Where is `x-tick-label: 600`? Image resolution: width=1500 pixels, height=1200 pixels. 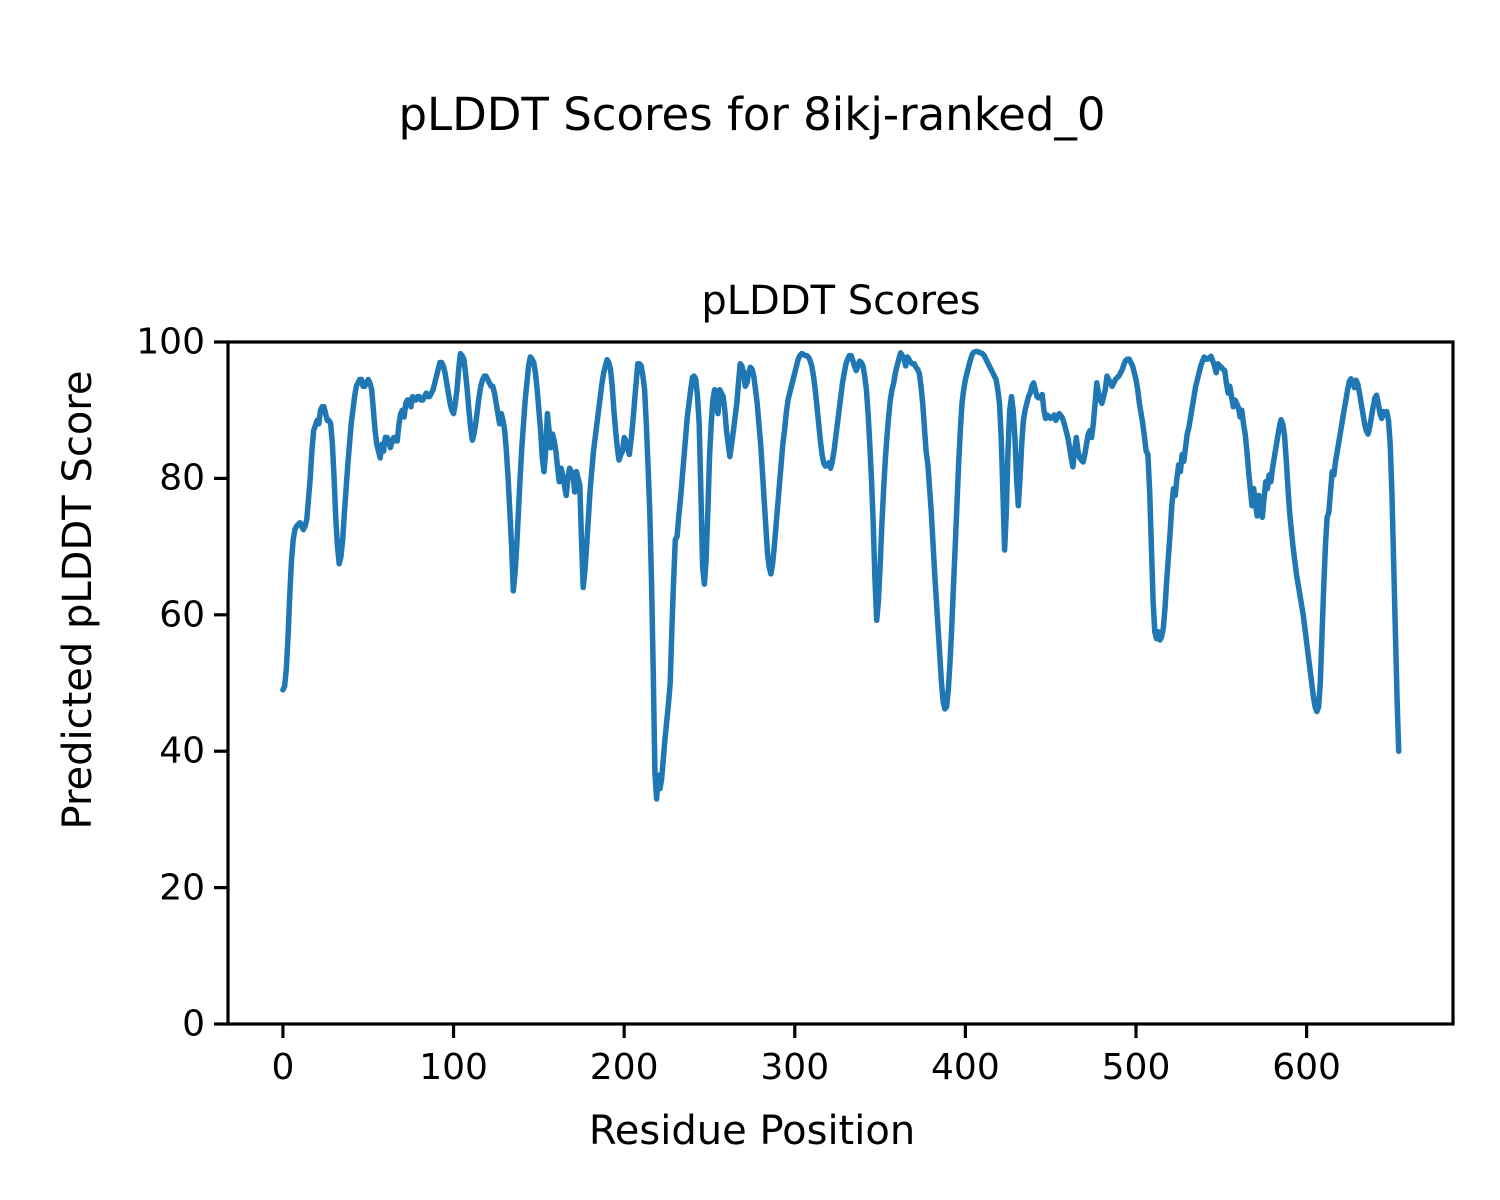
x-tick-label: 600 is located at coordinates (1306, 1067).